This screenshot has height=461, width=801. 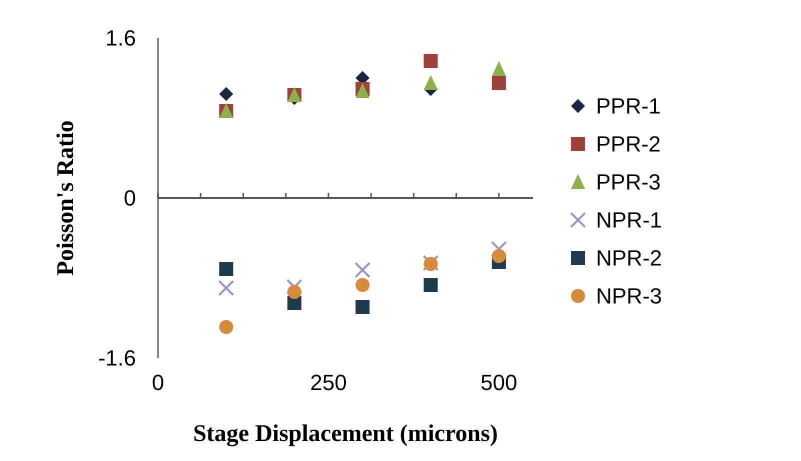 I want to click on legend-label: PPR-3, so click(x=628, y=182).